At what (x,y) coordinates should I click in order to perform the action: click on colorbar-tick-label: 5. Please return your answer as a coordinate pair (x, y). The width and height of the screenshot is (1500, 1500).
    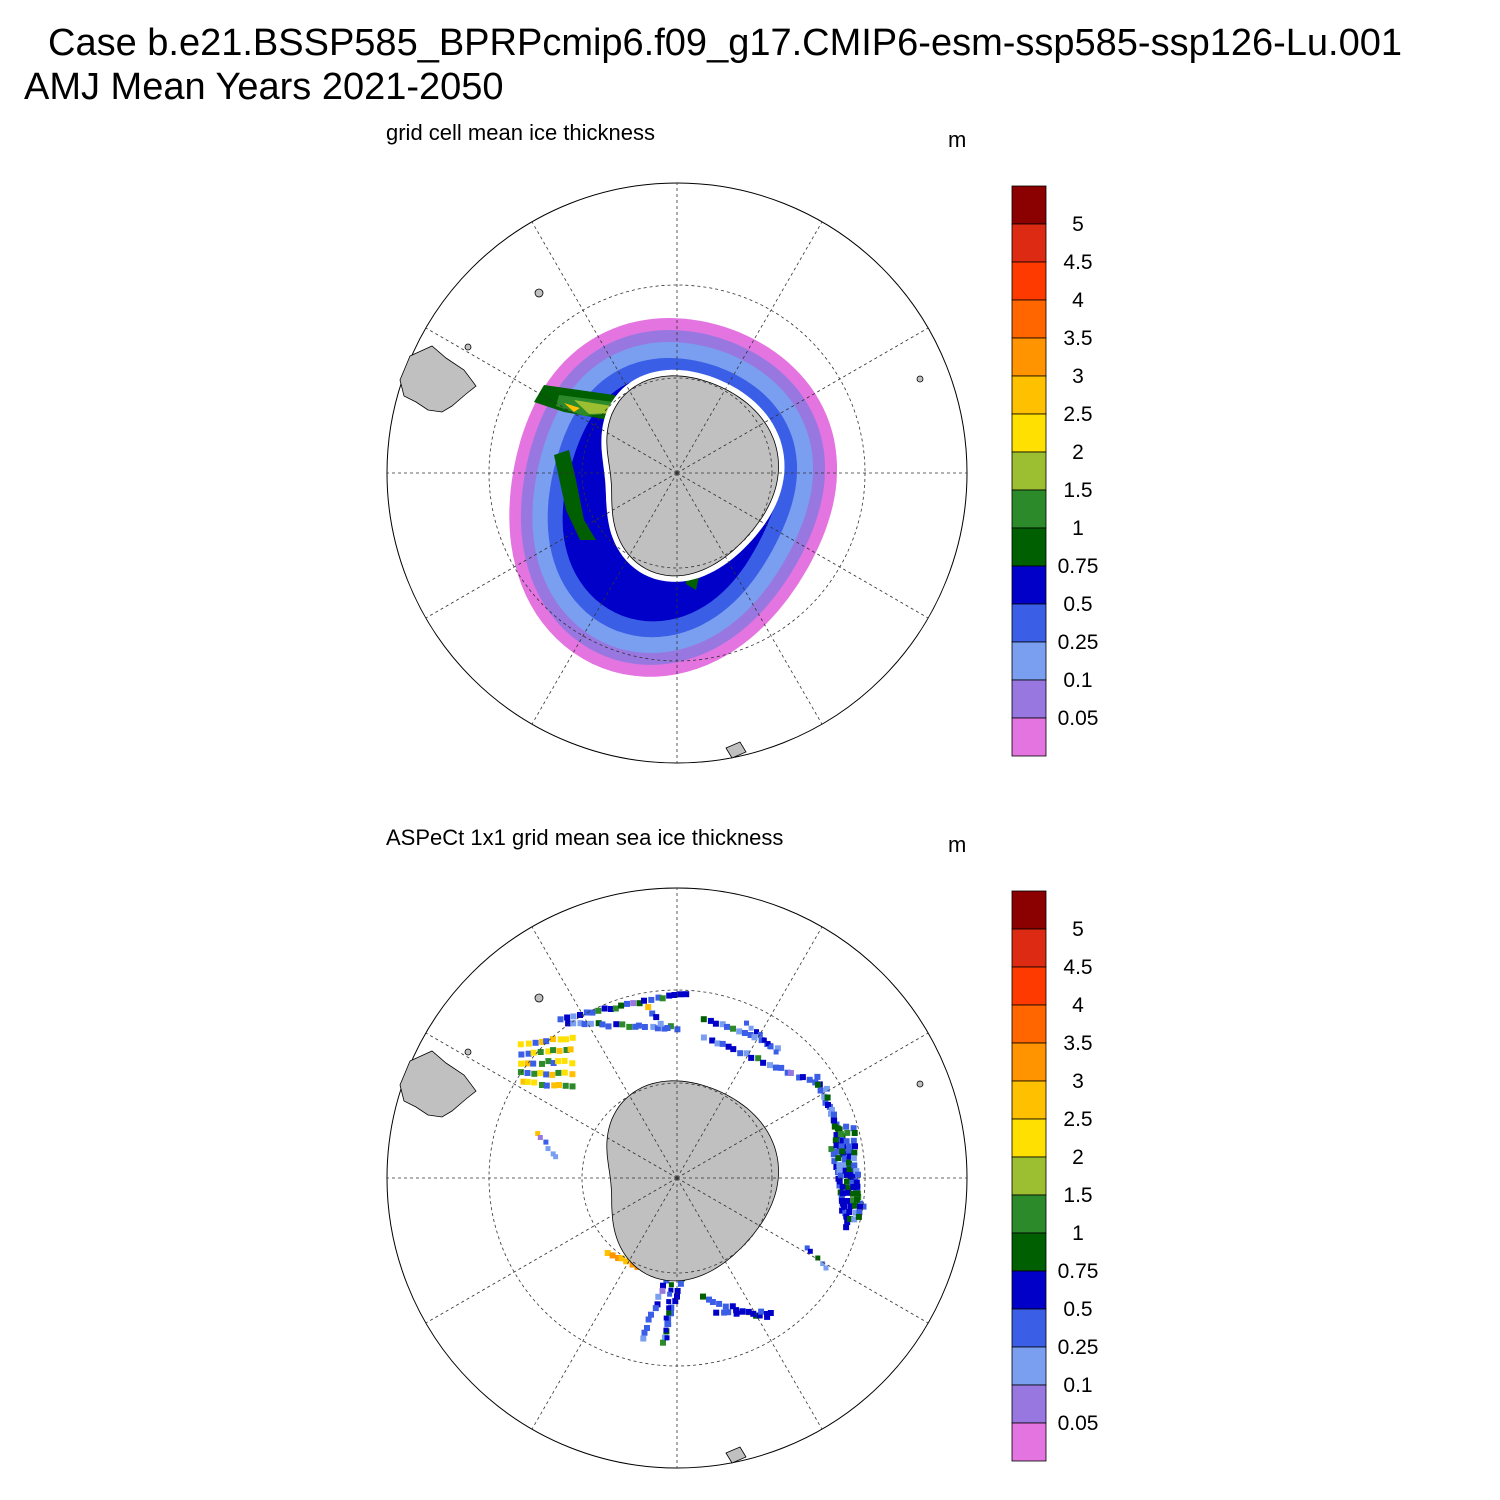
    Looking at the image, I should click on (1078, 224).